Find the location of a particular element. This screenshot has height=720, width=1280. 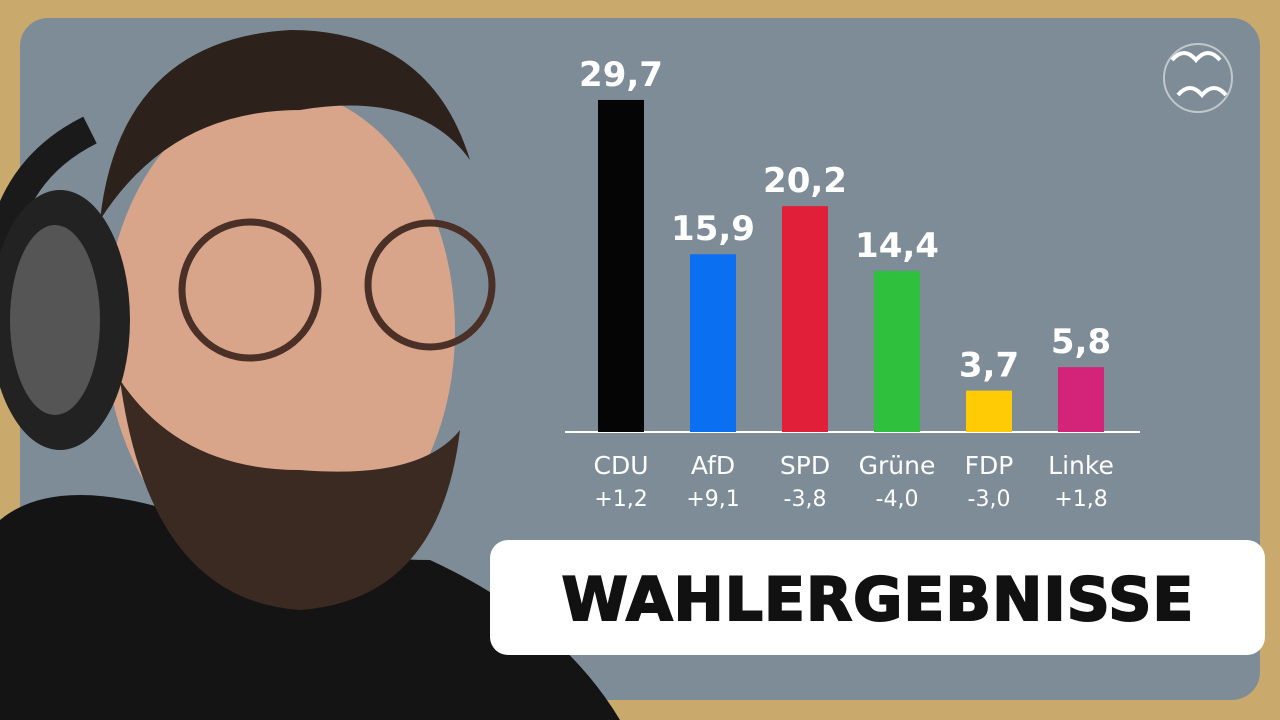

value-label: 15,9 is located at coordinates (713, 229).